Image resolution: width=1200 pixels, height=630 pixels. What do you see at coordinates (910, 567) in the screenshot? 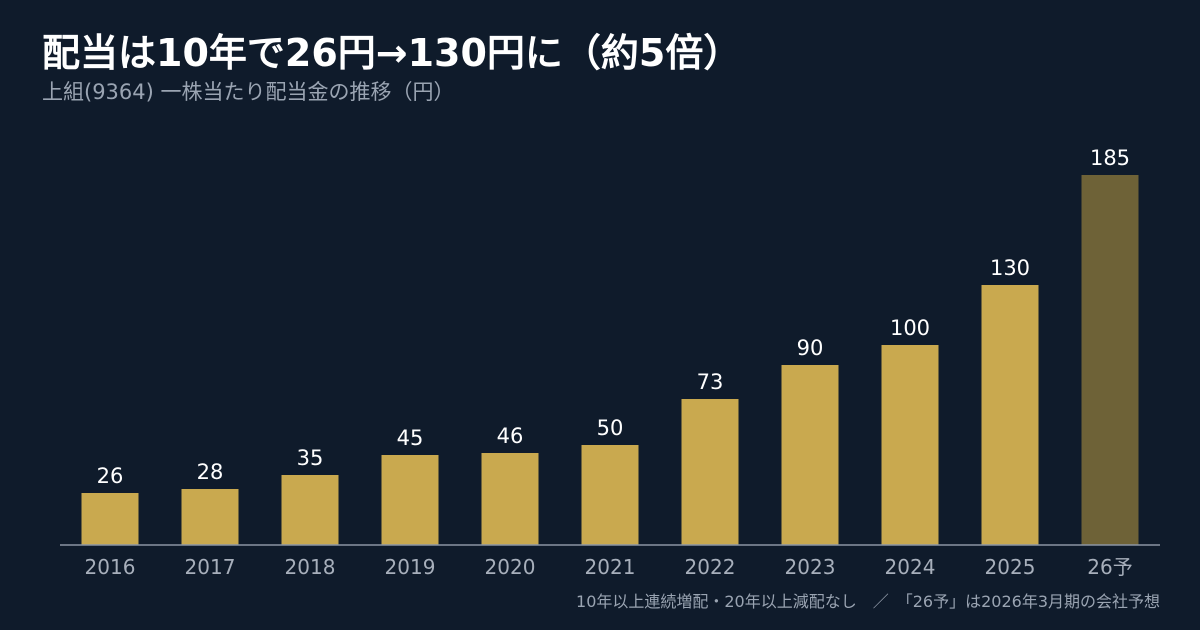
I see `x-tick-label: 2024` at bounding box center [910, 567].